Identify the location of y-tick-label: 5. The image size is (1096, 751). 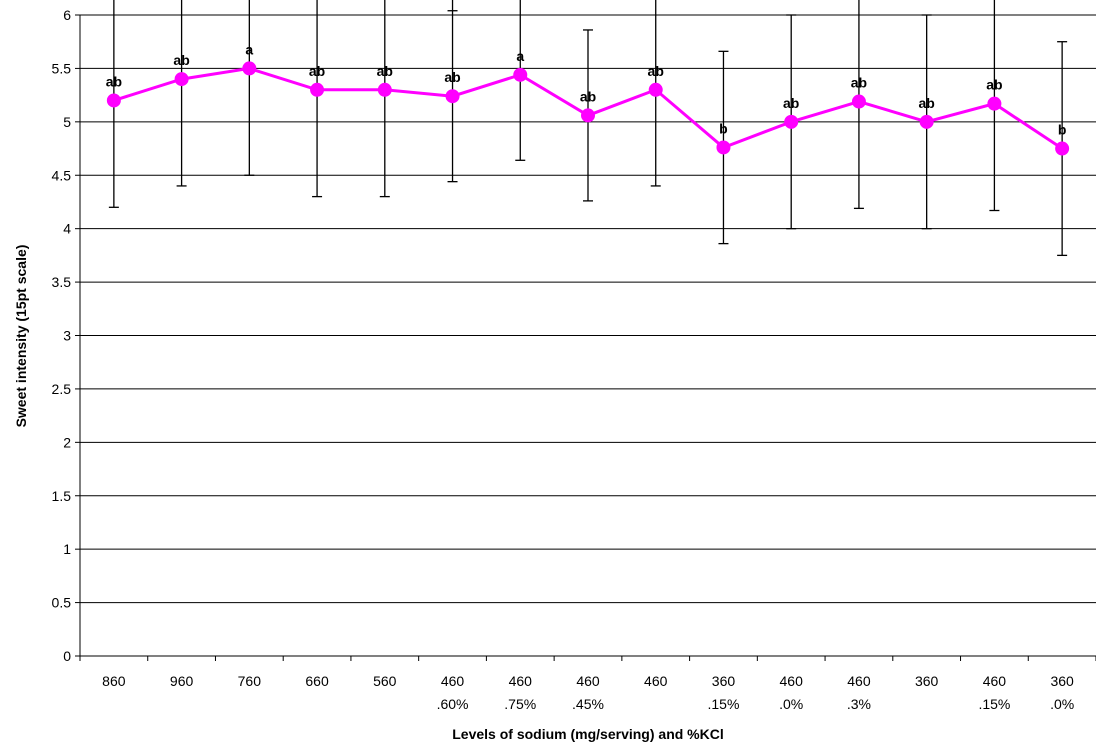
(67, 122).